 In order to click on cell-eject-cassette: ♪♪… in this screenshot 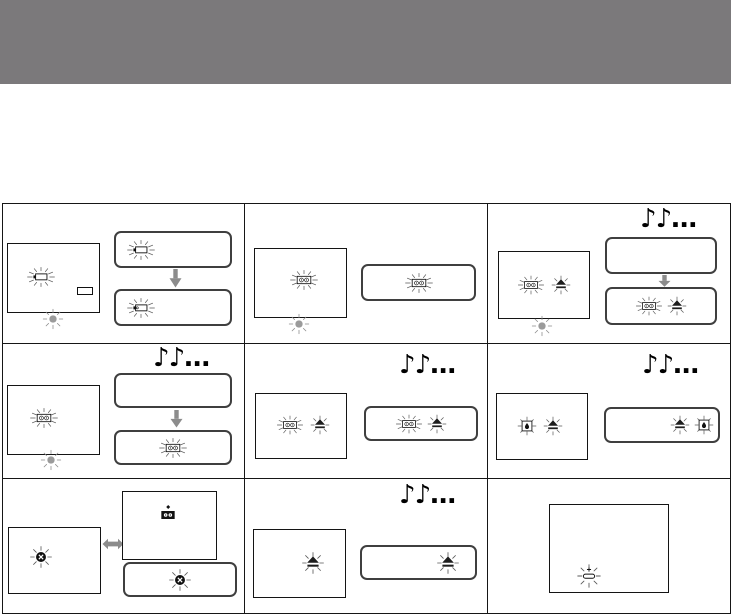, I will do `click(366, 546)`.